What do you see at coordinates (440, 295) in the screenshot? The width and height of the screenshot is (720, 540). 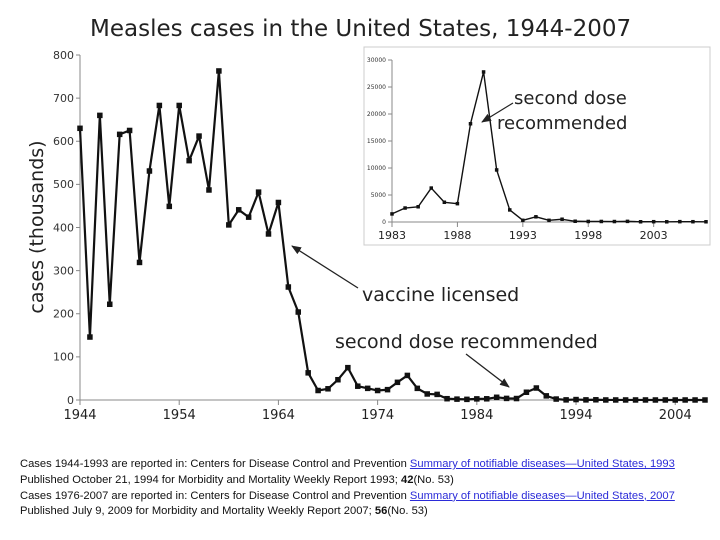 I see `vaccine-licensed-label: vaccine licensed` at bounding box center [440, 295].